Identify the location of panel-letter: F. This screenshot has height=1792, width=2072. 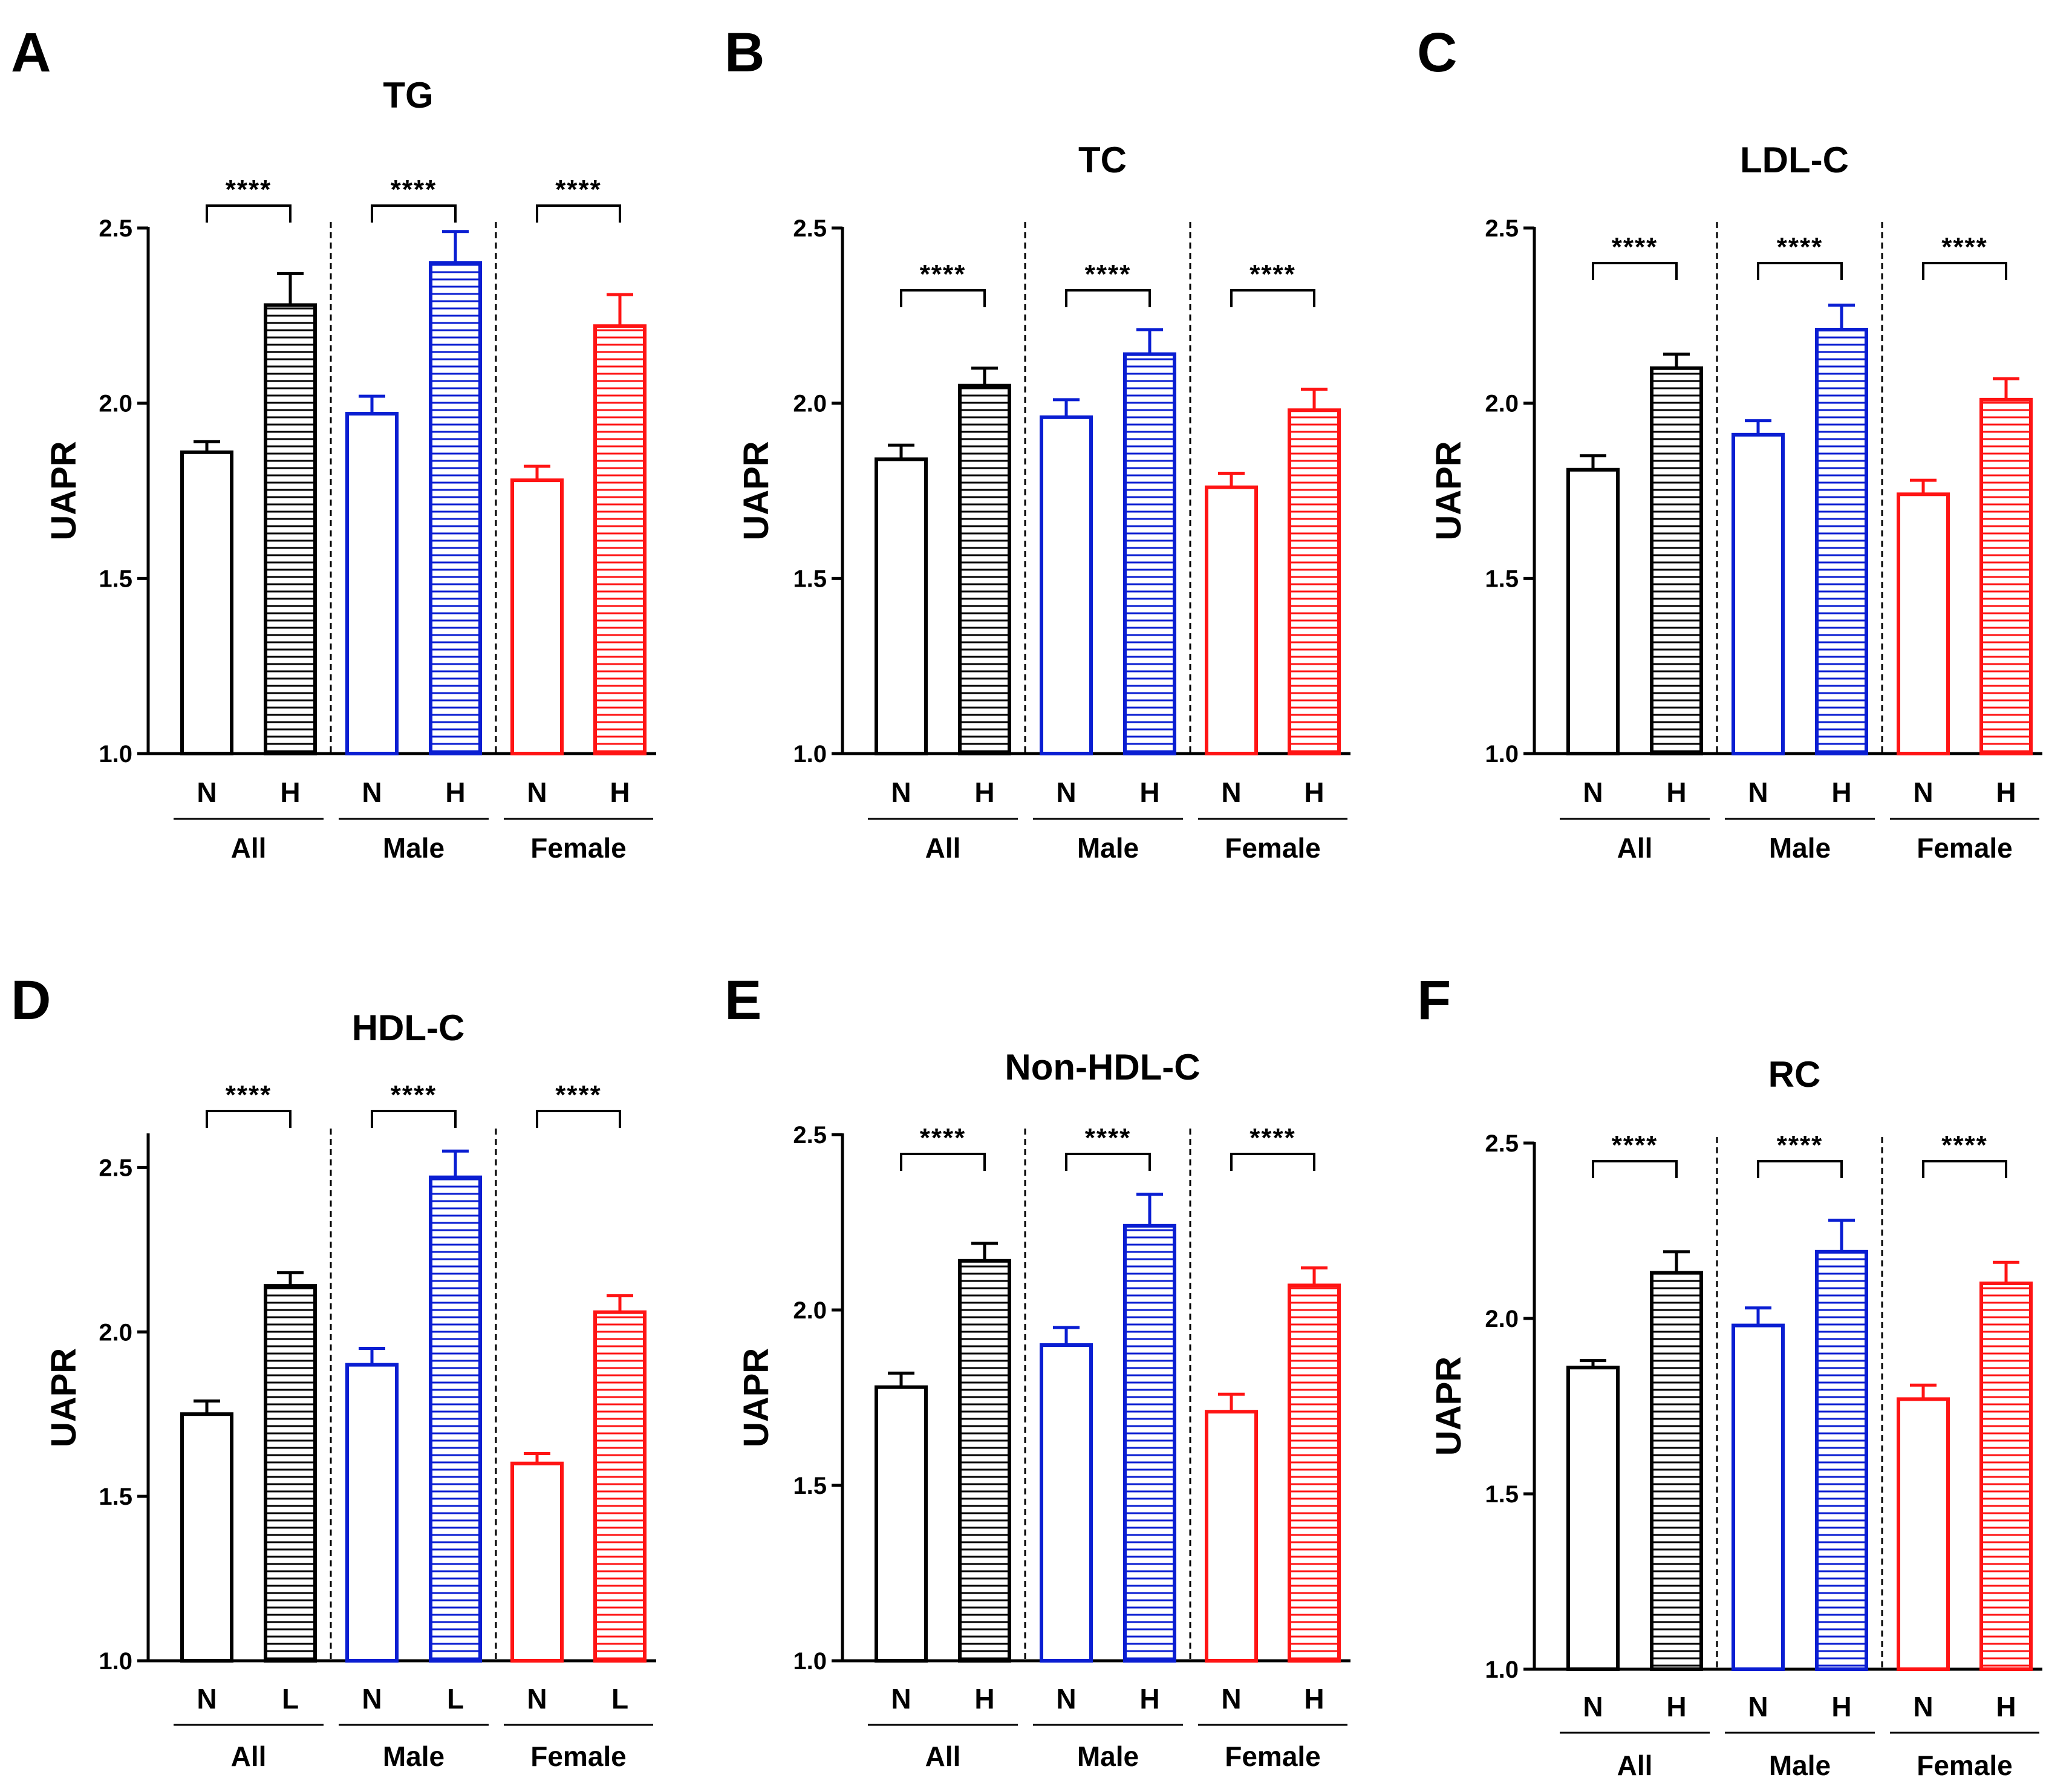
(1434, 1000).